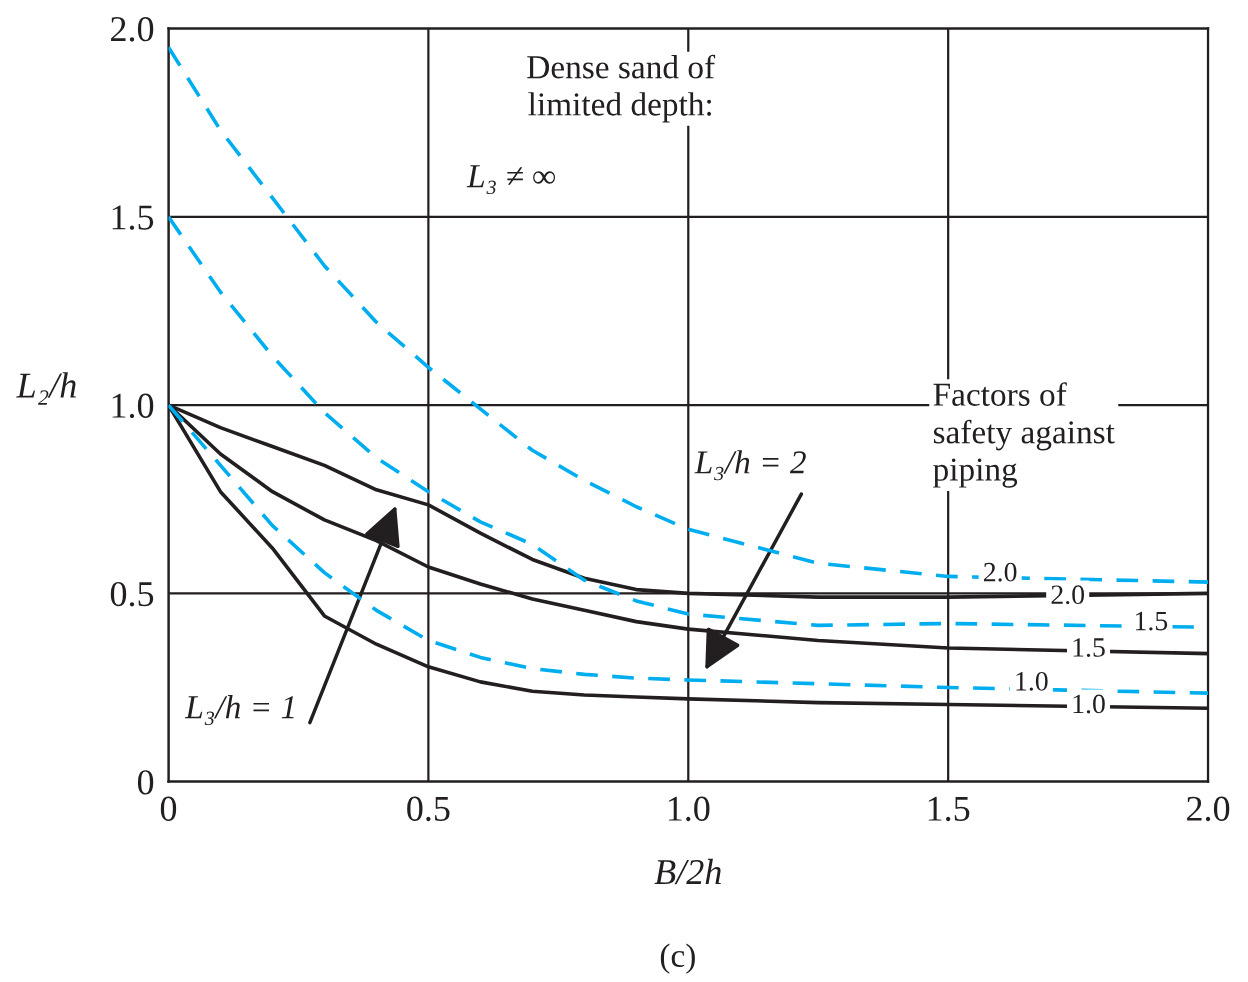 This screenshot has height=982, width=1248. Describe the element at coordinates (677, 958) in the screenshot. I see `text: (c)` at that location.